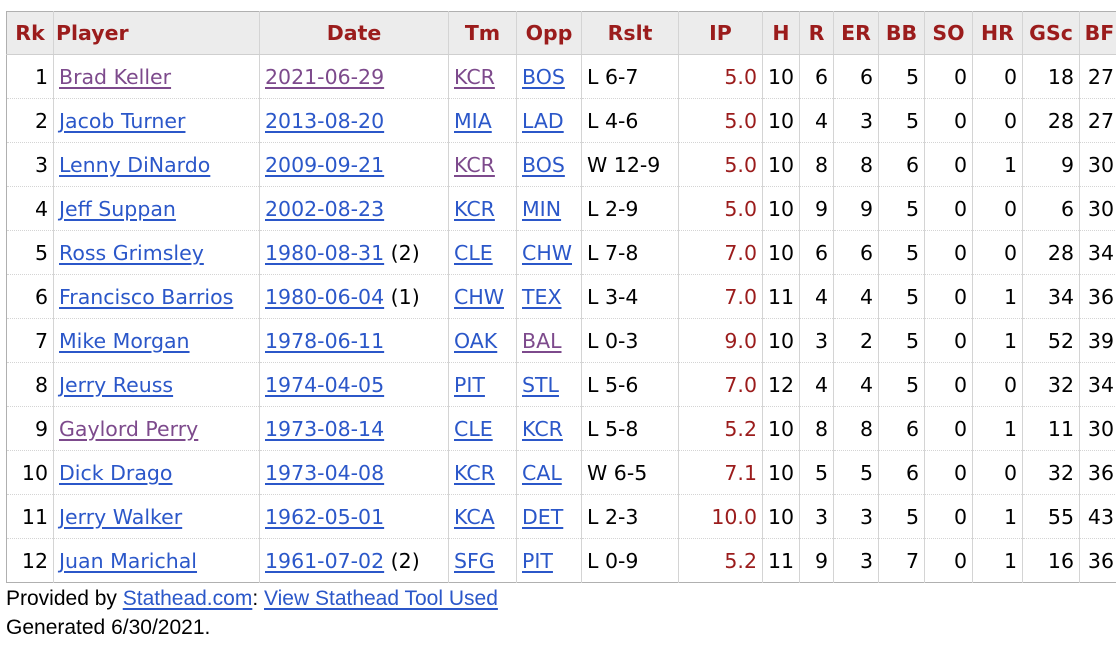 Image resolution: width=1116 pixels, height=648 pixels. I want to click on opp-link: TEX, so click(542, 296).